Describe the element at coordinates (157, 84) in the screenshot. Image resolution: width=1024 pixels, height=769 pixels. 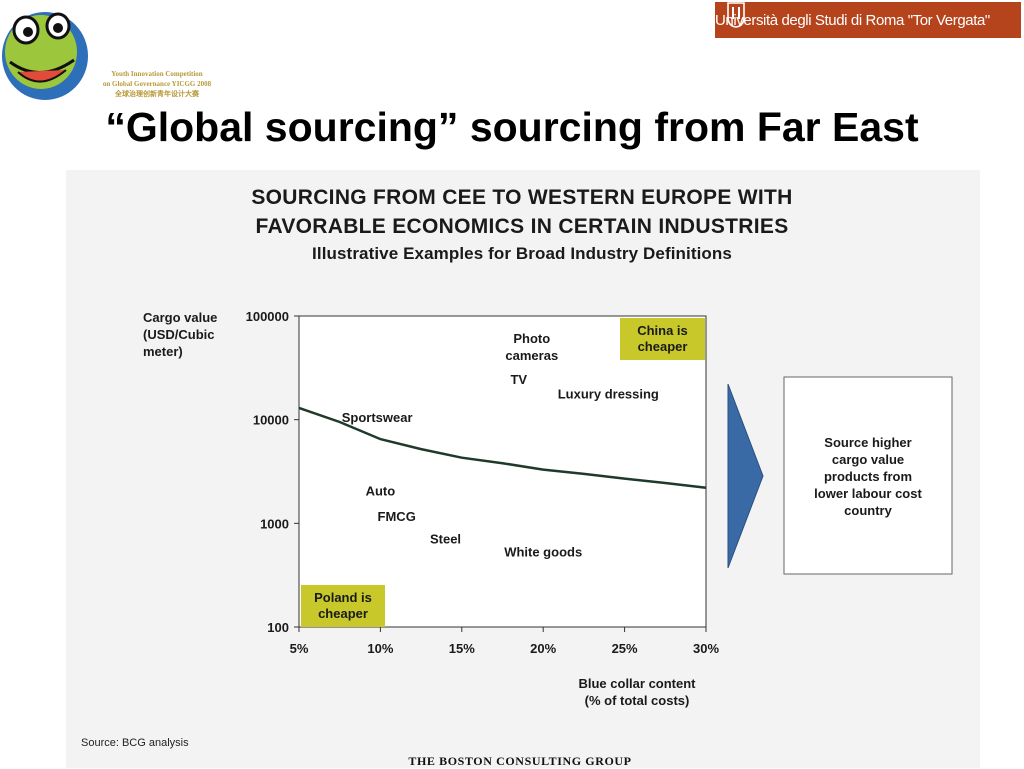
I see `logo-caption-line: on Global Governance YICGG 2008` at that location.